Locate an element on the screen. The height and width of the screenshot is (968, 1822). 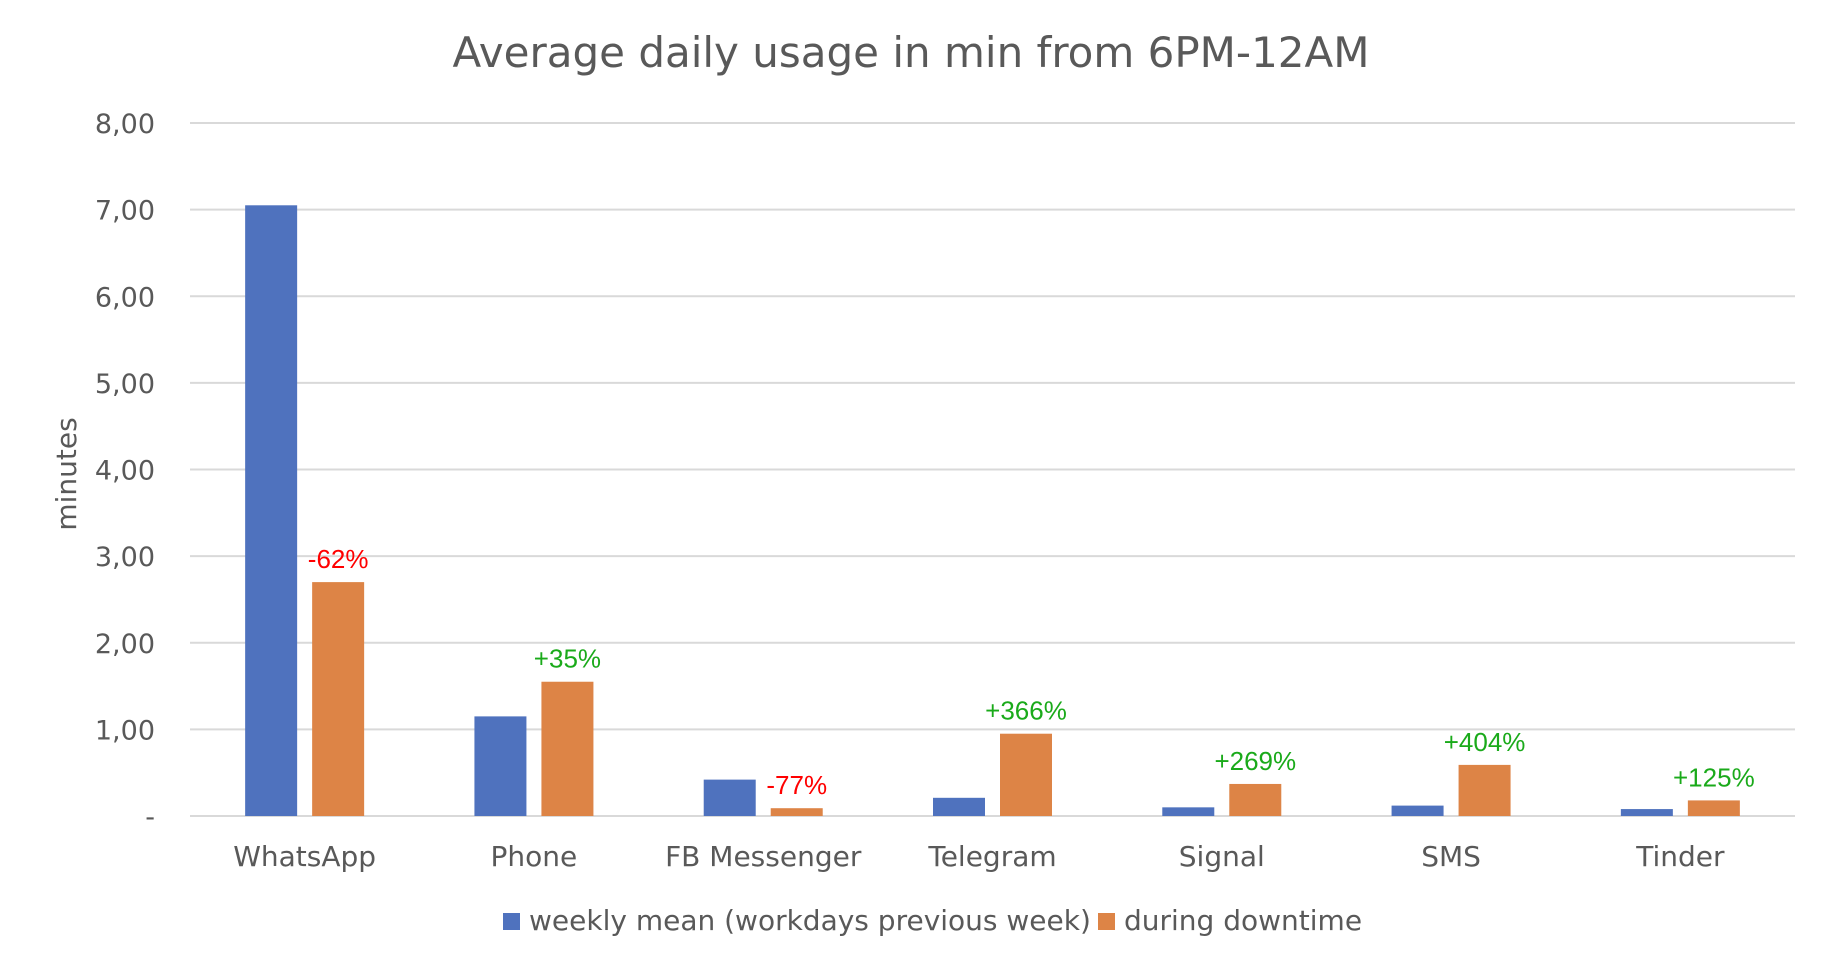
category-label-signal: Signal is located at coordinates (1222, 856).